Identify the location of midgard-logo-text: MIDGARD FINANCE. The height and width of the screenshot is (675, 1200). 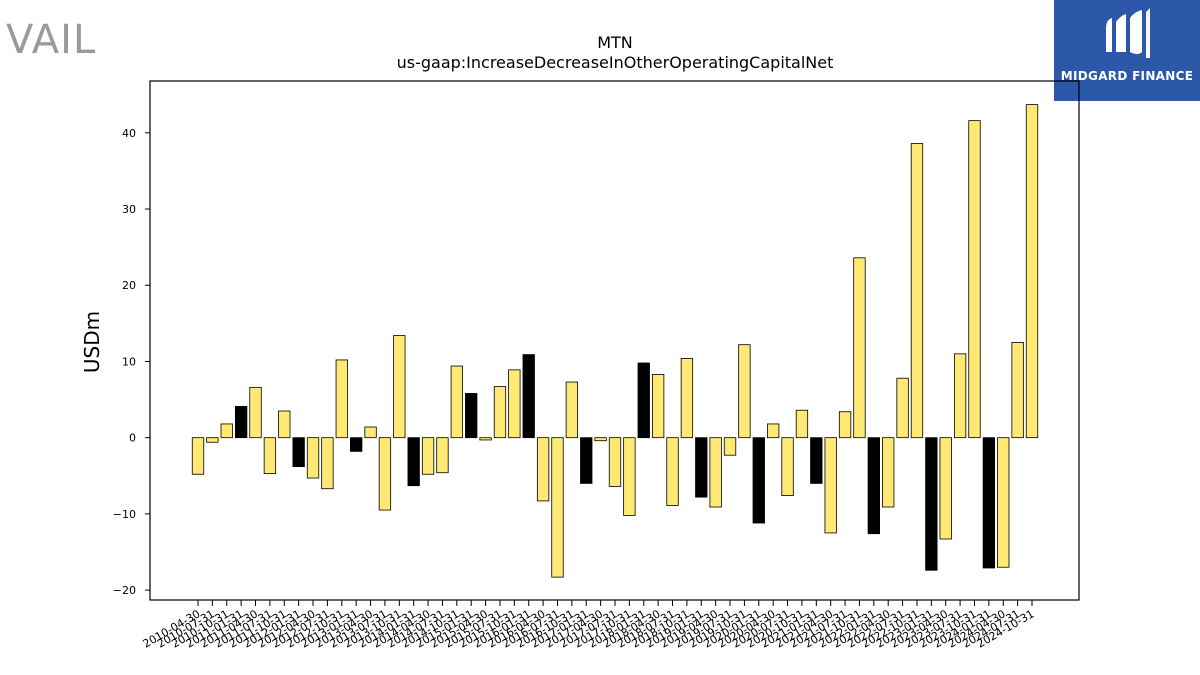
(1127, 76).